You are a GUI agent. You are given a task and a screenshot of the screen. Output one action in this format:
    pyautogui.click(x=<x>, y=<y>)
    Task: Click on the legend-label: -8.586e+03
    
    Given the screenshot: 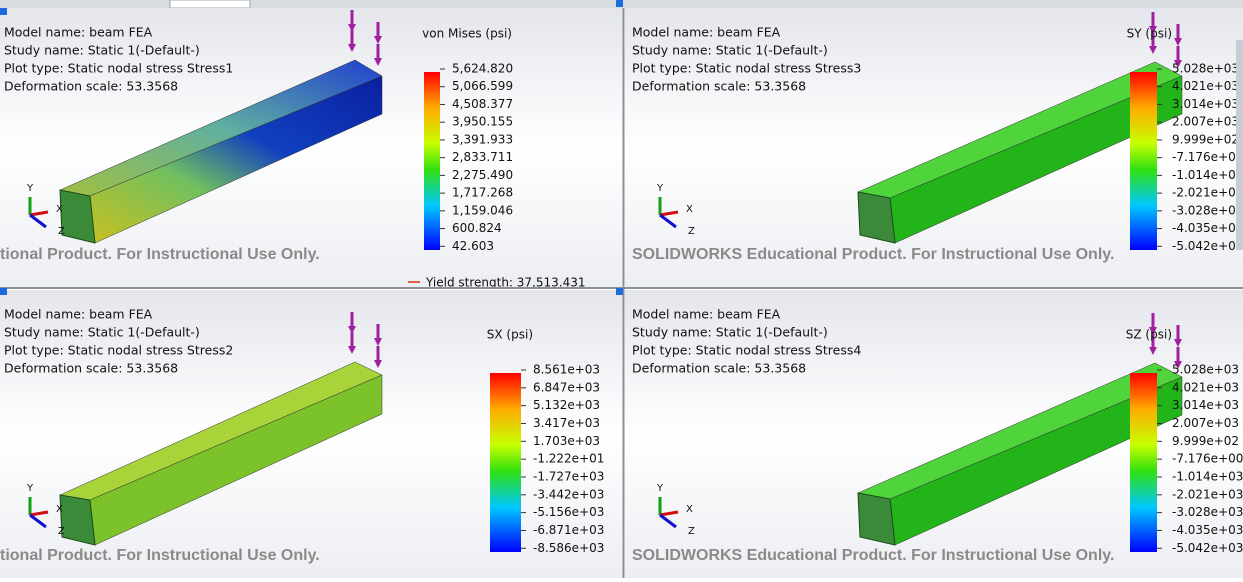 What is the action you would take?
    pyautogui.click(x=568, y=548)
    